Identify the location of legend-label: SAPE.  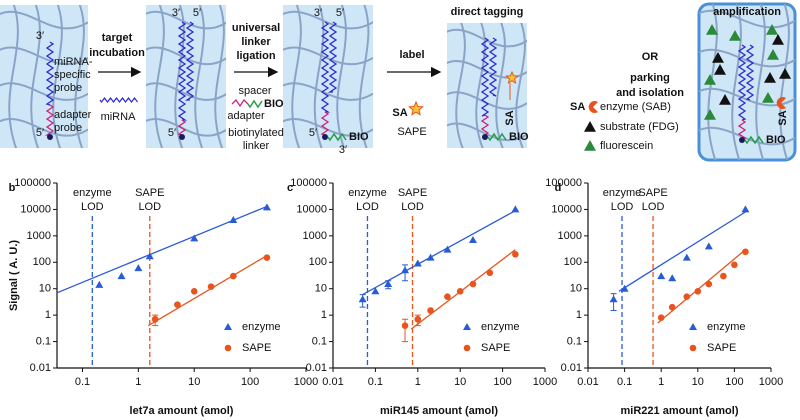
(495, 348).